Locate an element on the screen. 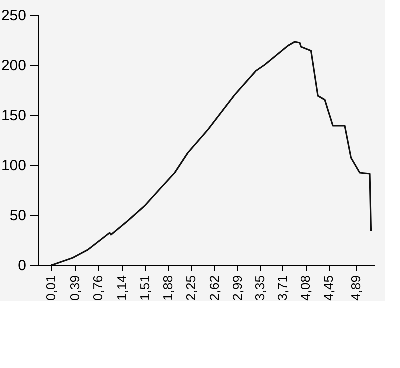  x-tick-label: 0,39 is located at coordinates (74, 288).